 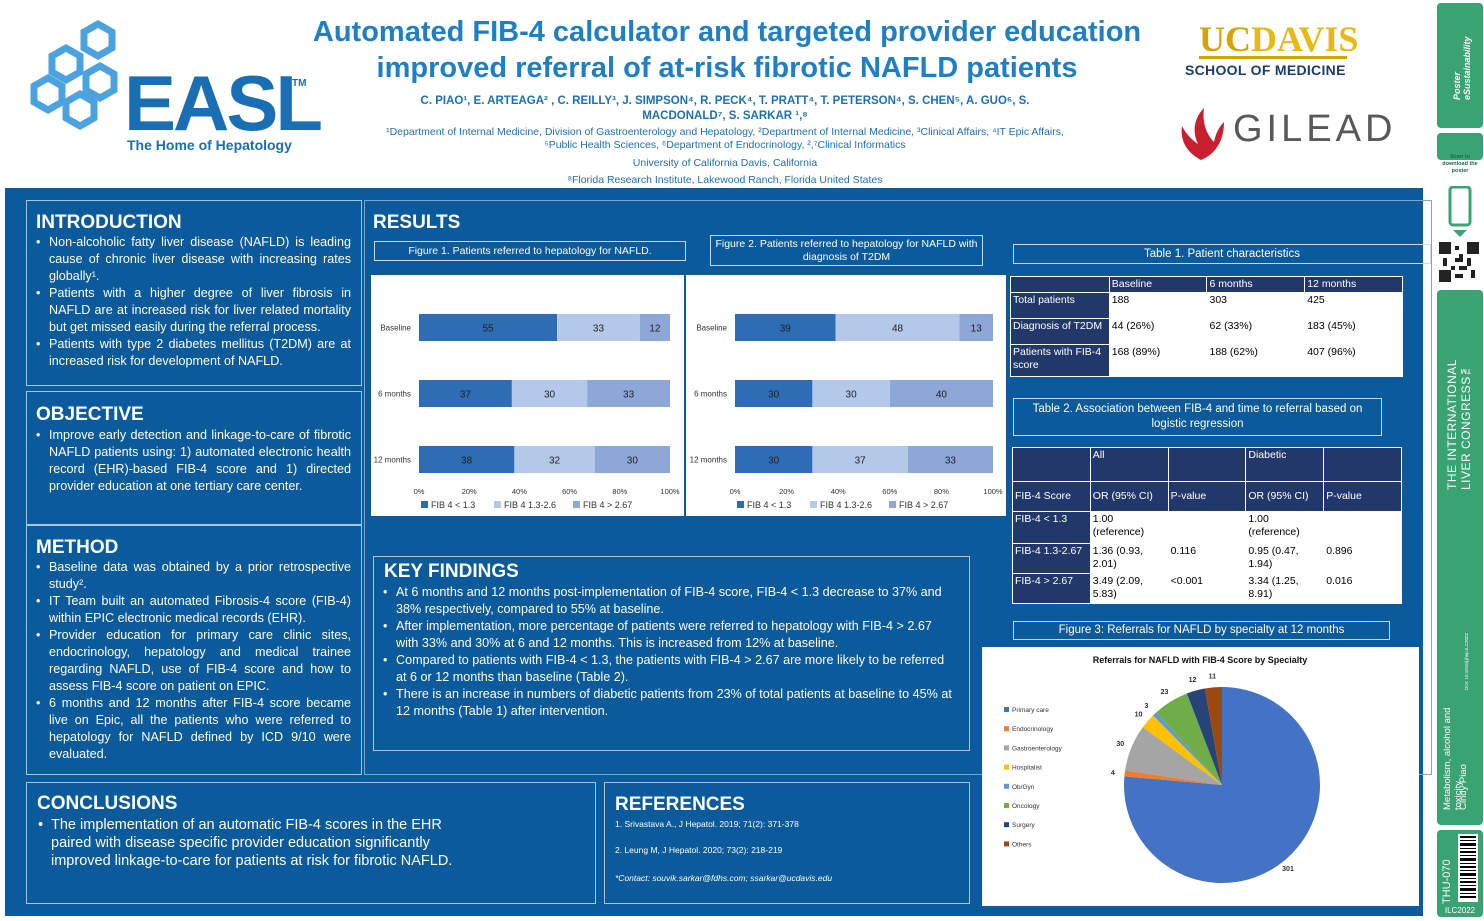 I want to click on table-cell: 0.016, so click(x=1362, y=588).